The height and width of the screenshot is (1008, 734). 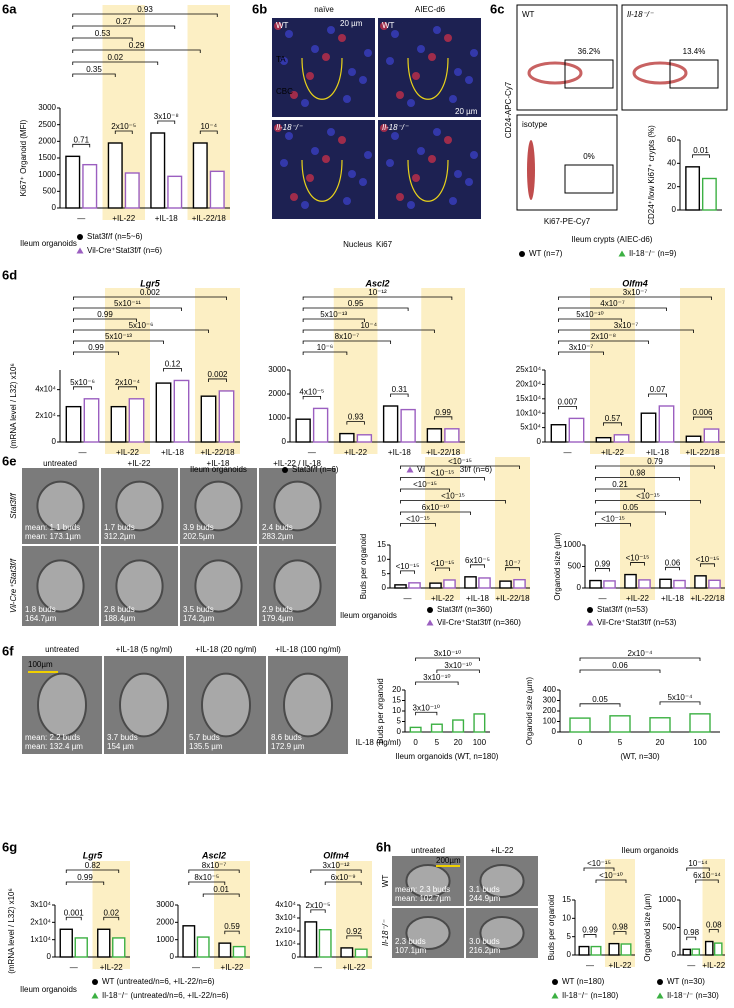 What do you see at coordinates (343, 877) in the screenshot?
I see `p-value: 6x10⁻⁹` at bounding box center [343, 877].